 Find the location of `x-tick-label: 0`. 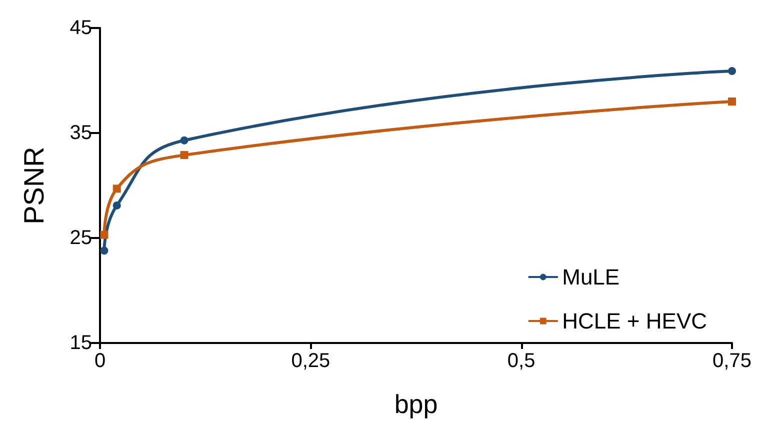

x-tick-label: 0 is located at coordinates (100, 361).